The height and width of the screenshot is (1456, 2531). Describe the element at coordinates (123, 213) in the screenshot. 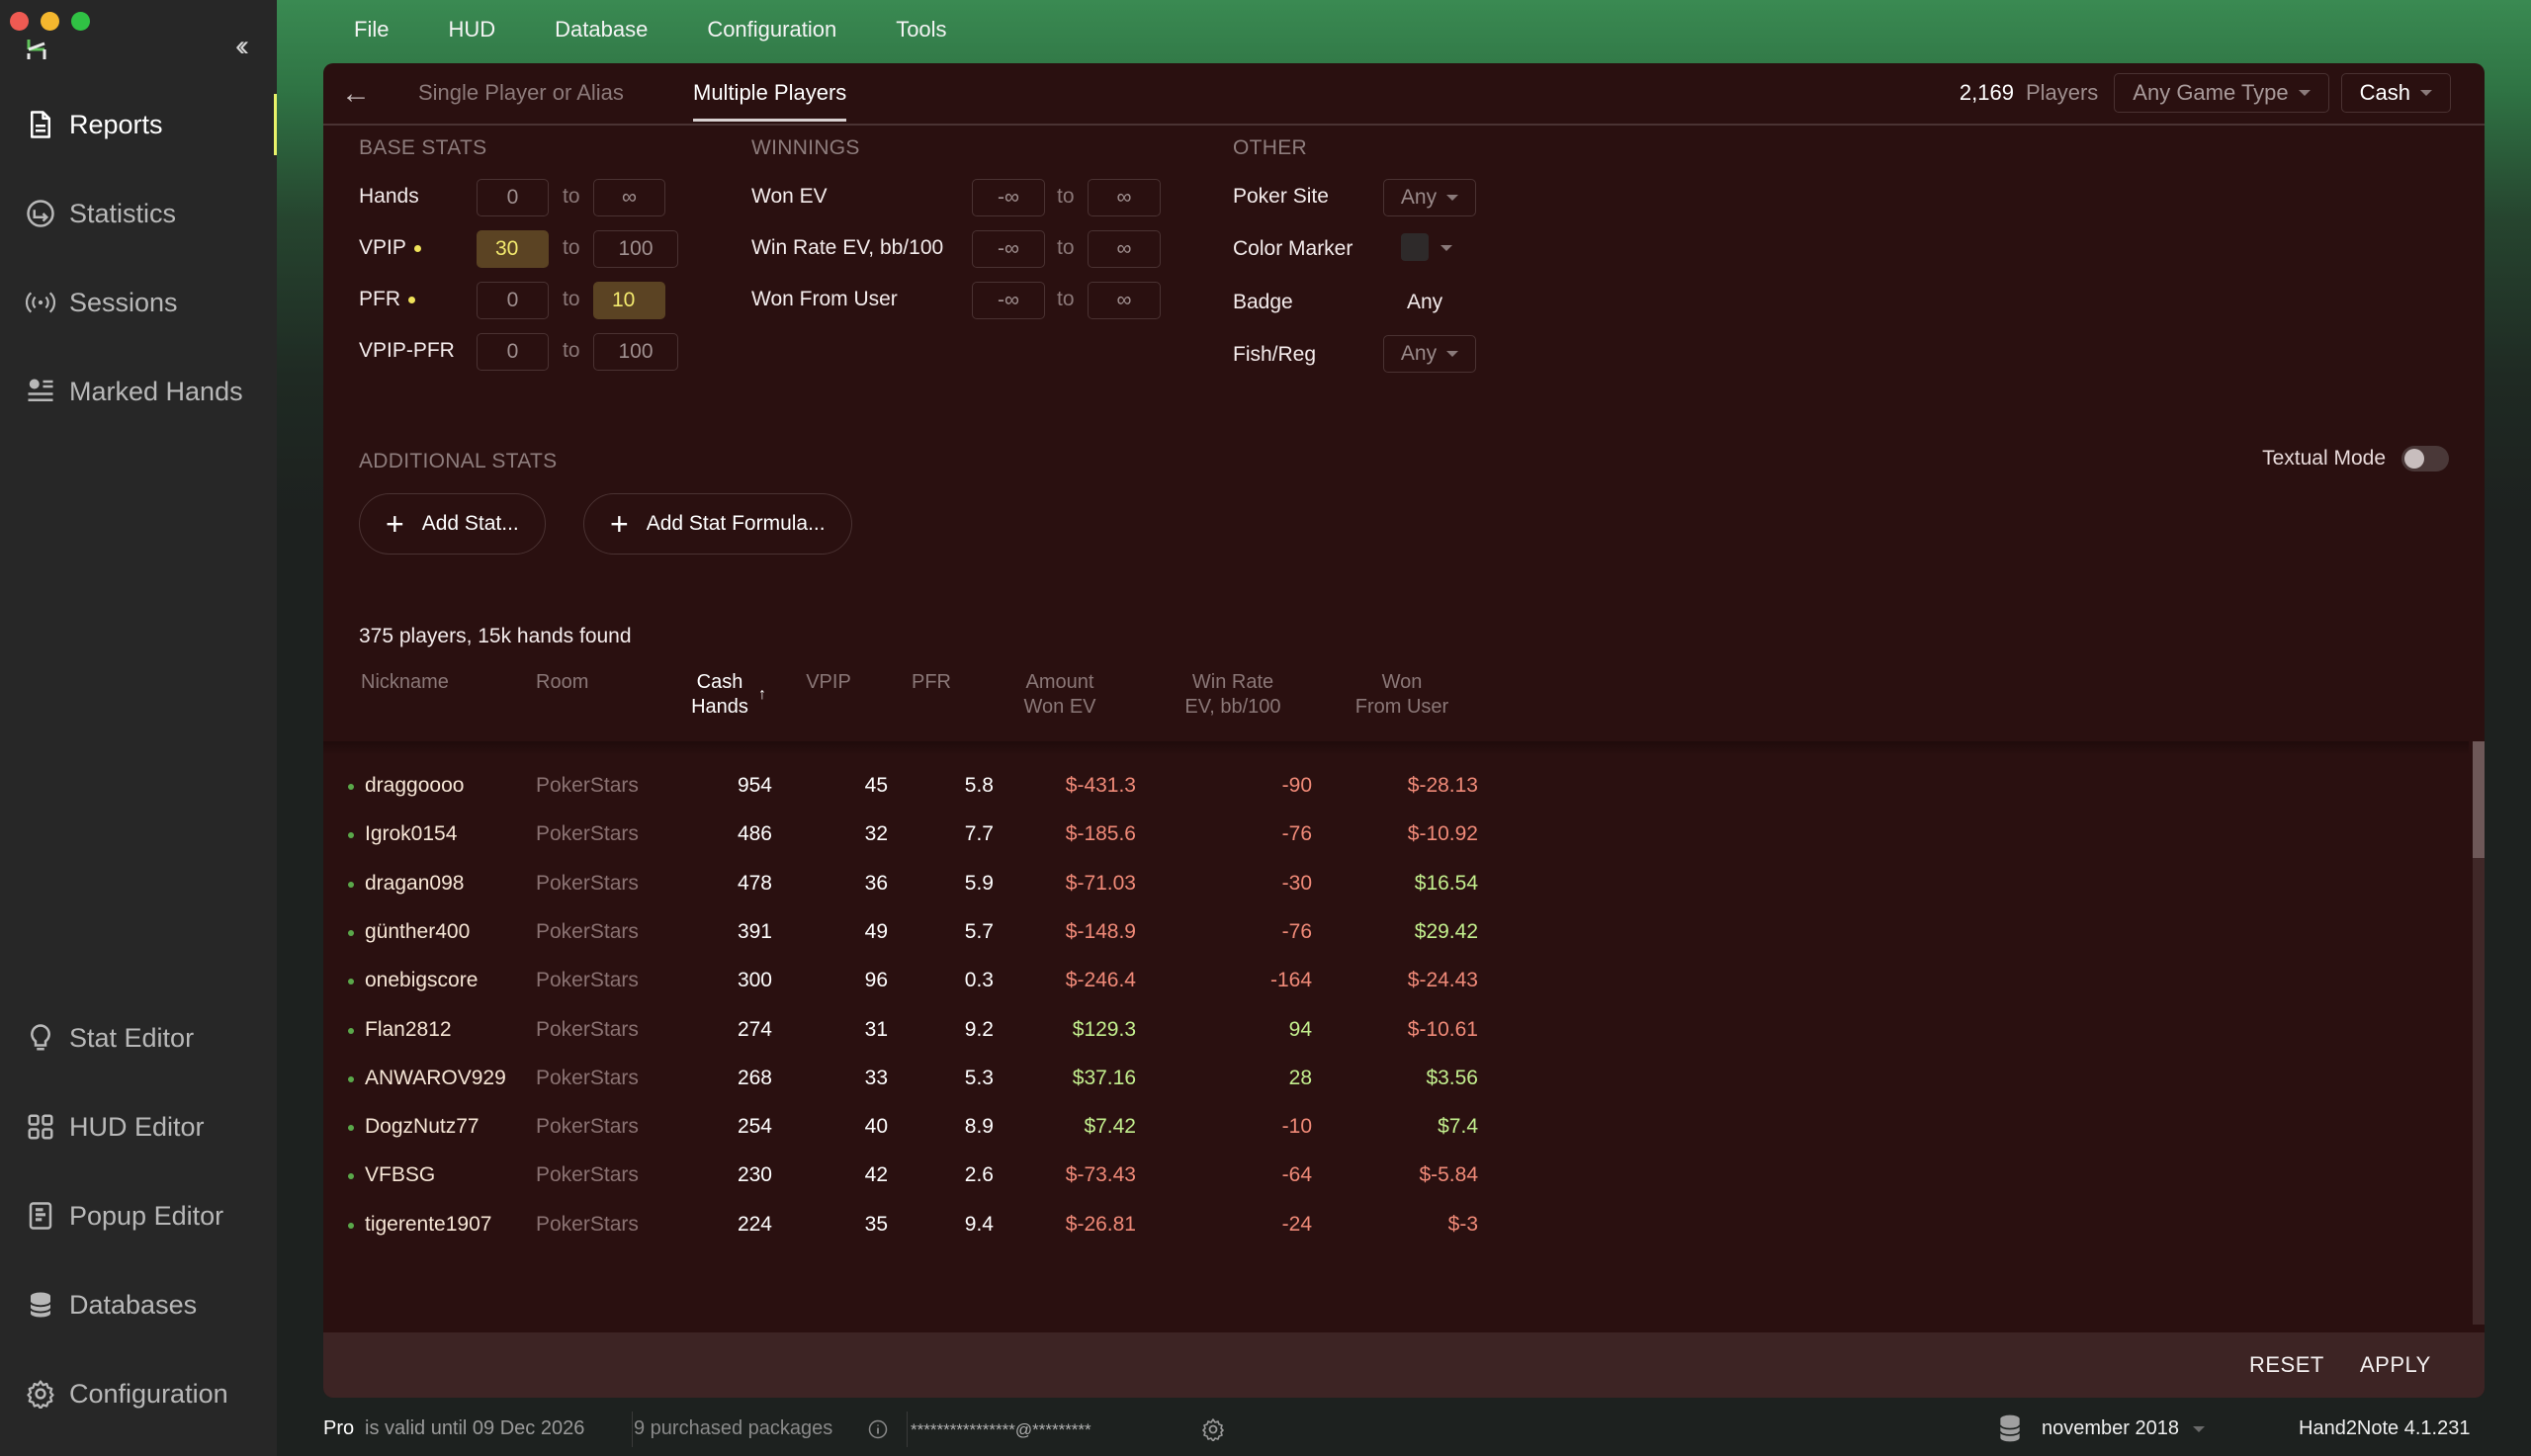

I see `sidebar-item-label: Statistics` at that location.